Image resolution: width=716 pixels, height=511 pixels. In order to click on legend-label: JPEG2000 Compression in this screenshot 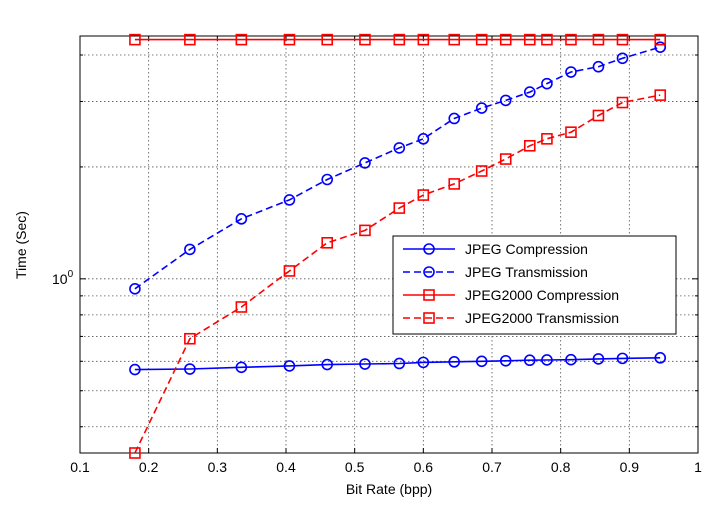, I will do `click(542, 295)`.